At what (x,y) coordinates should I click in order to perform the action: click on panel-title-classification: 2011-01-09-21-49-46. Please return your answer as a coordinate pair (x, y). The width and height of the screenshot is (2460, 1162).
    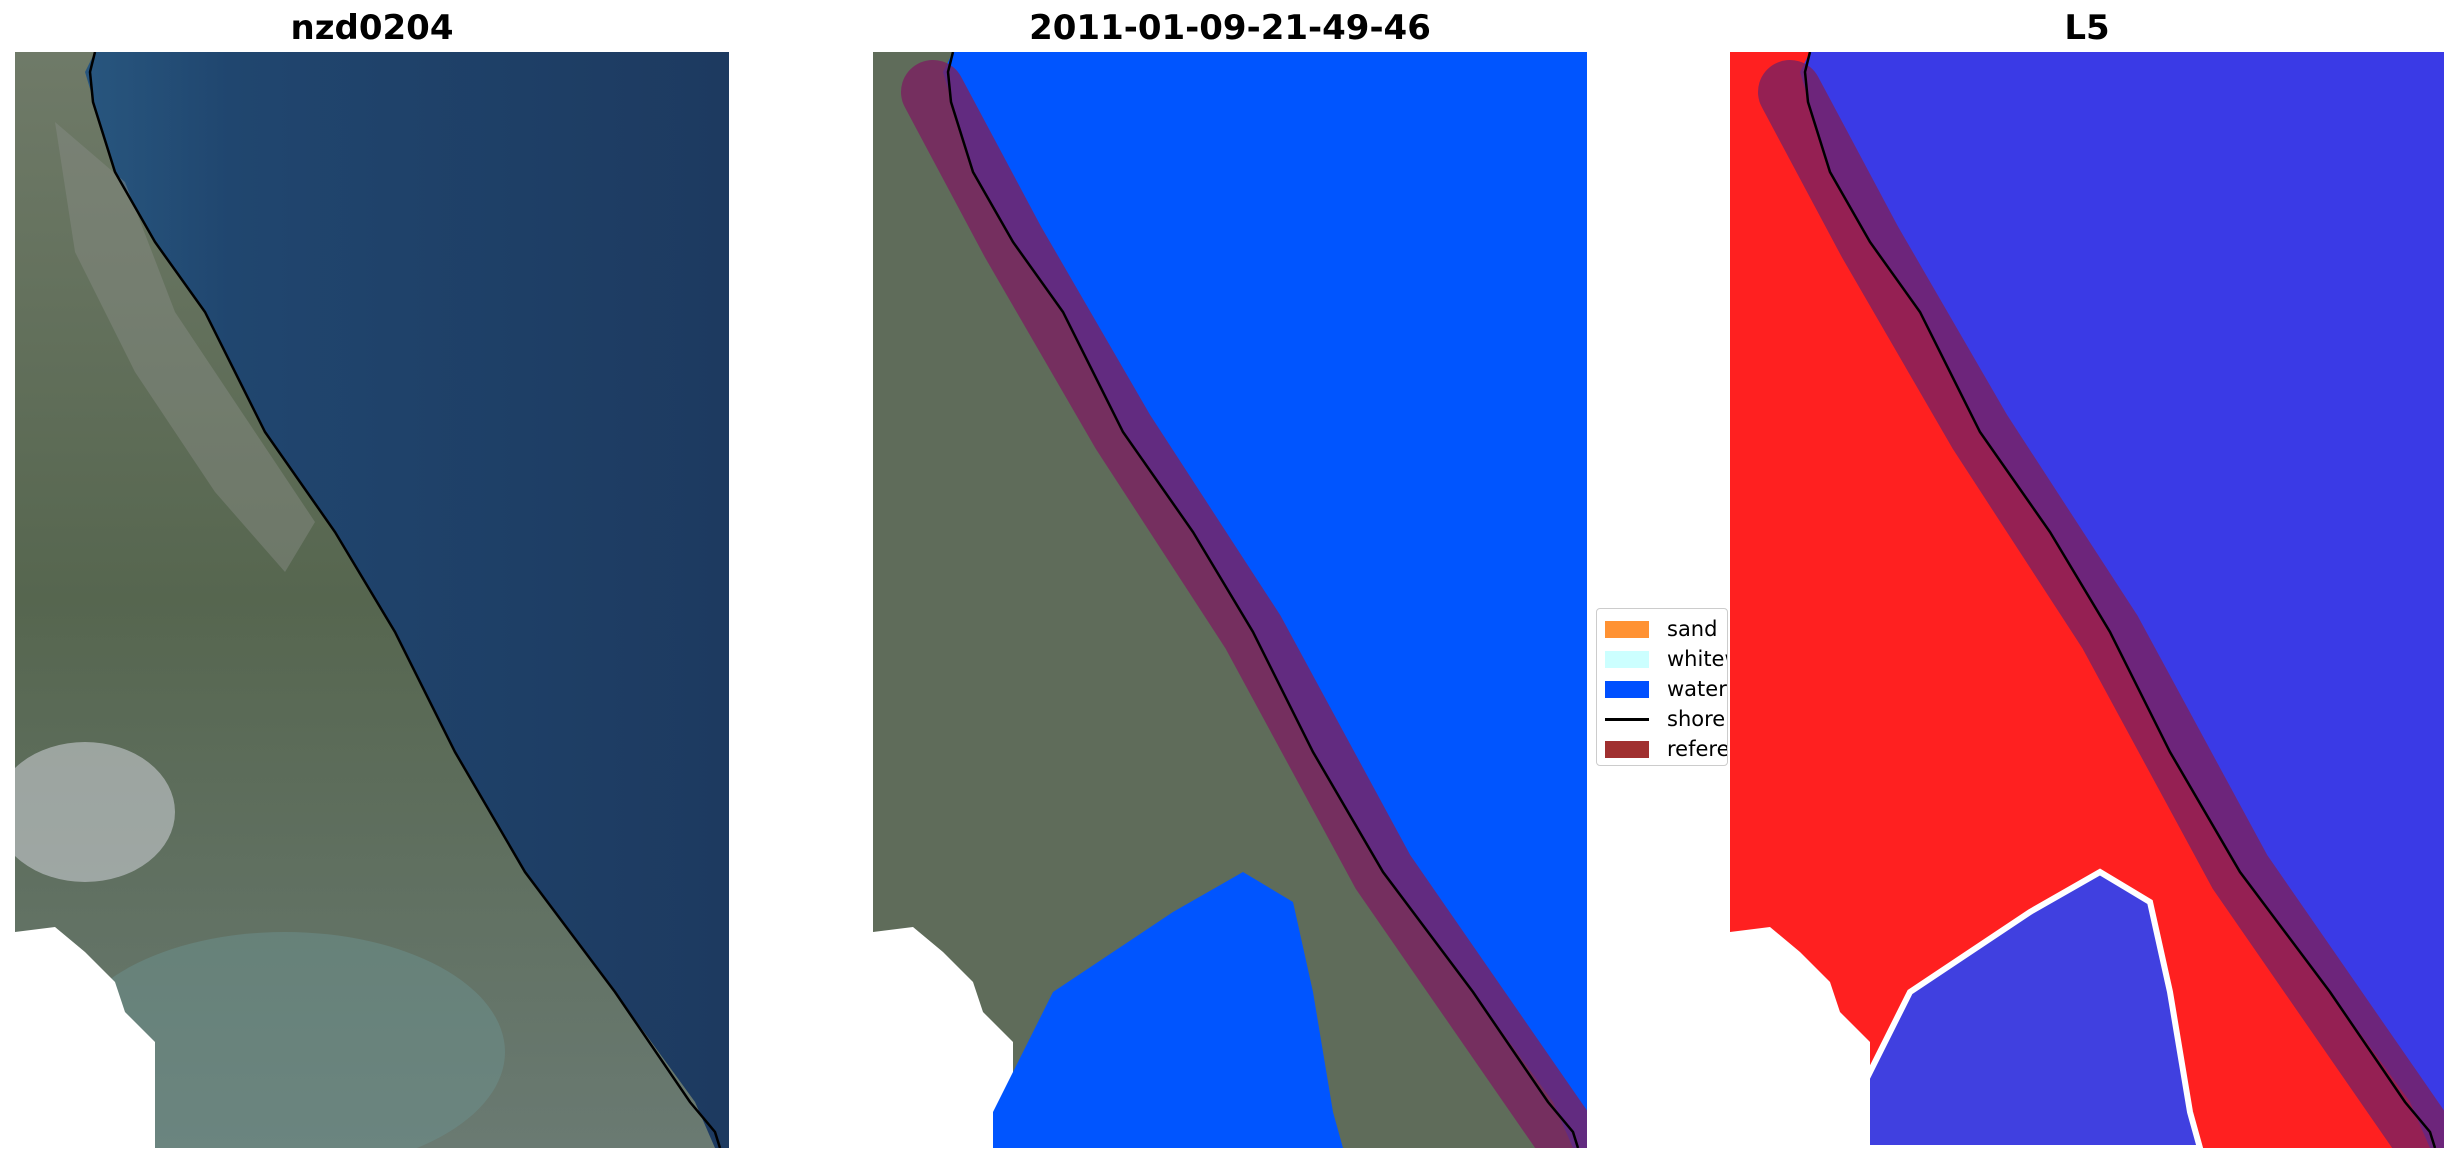
    Looking at the image, I should click on (1230, 28).